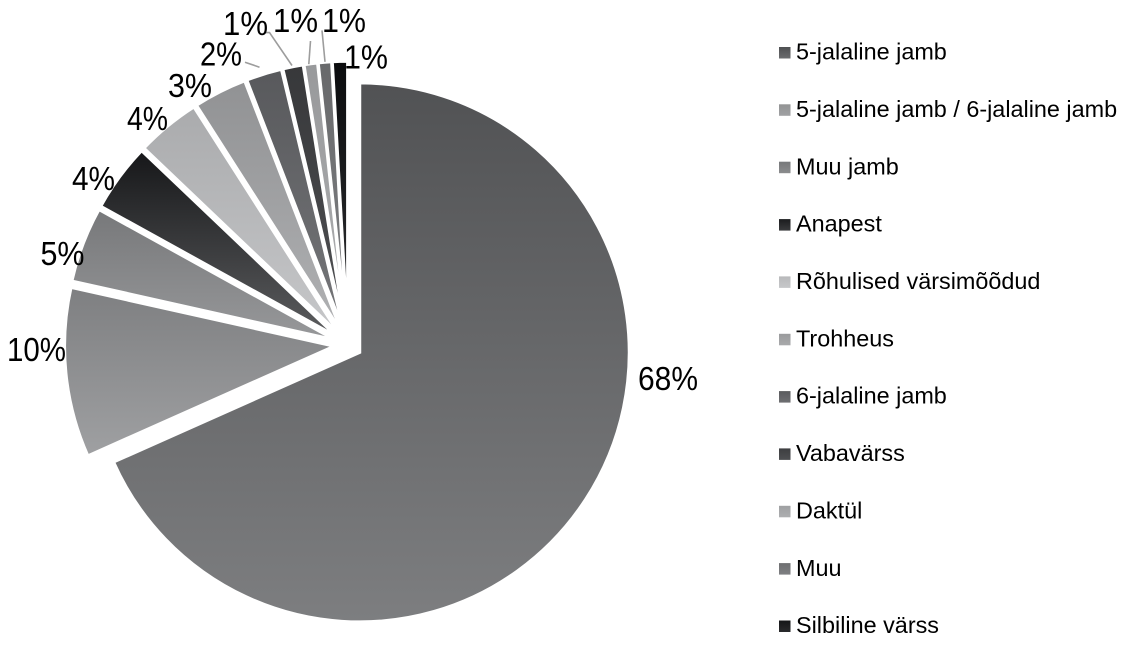 This screenshot has height=653, width=1124. I want to click on svg-text: Muu, so click(819, 568).